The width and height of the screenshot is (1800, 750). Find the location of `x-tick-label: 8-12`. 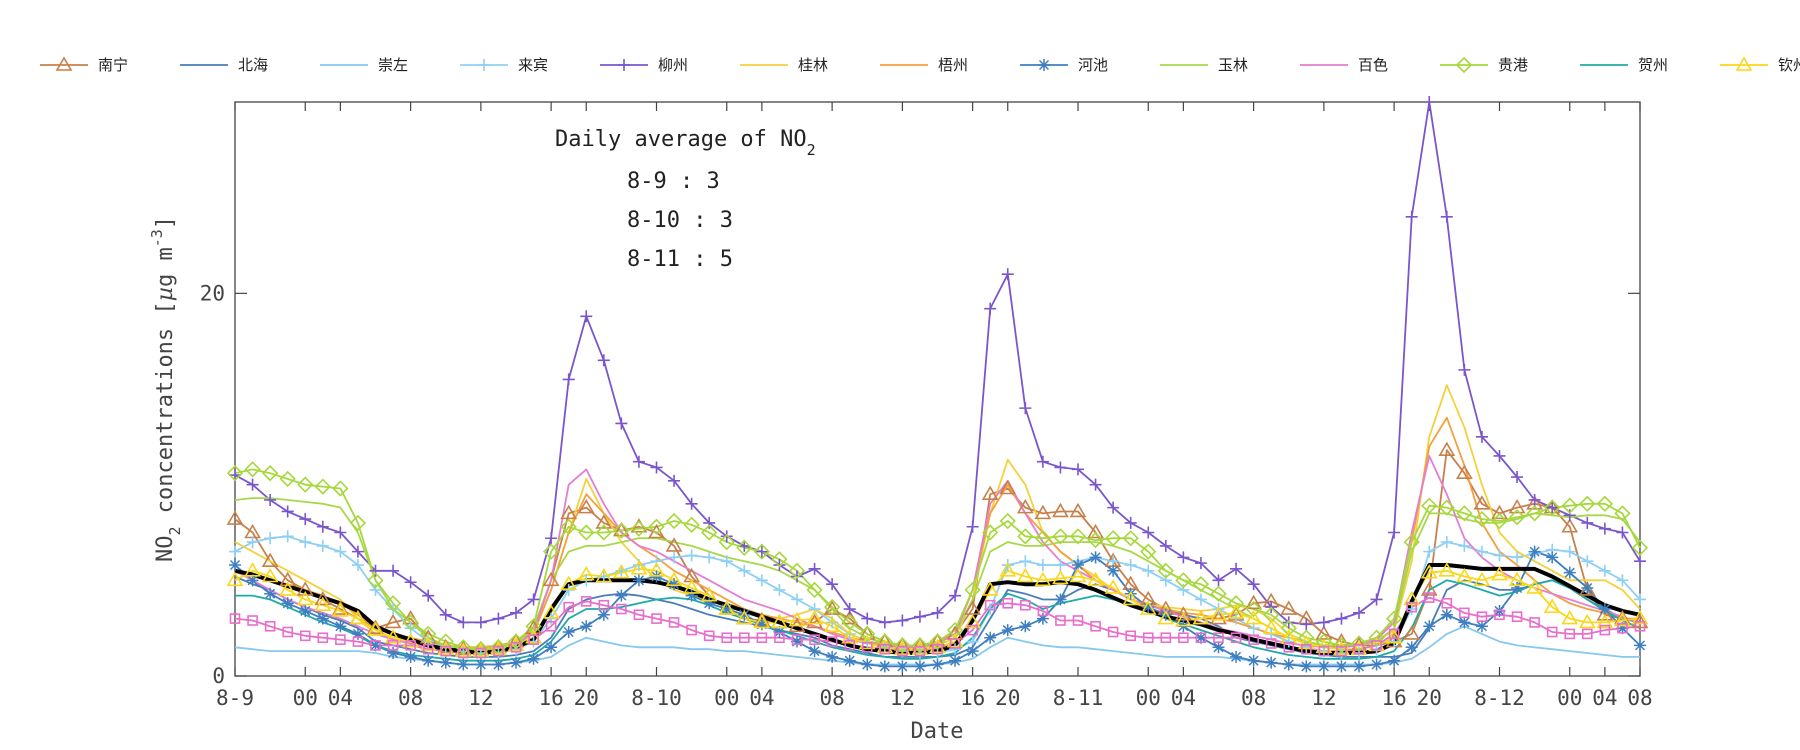

x-tick-label: 8-12 is located at coordinates (1499, 698).